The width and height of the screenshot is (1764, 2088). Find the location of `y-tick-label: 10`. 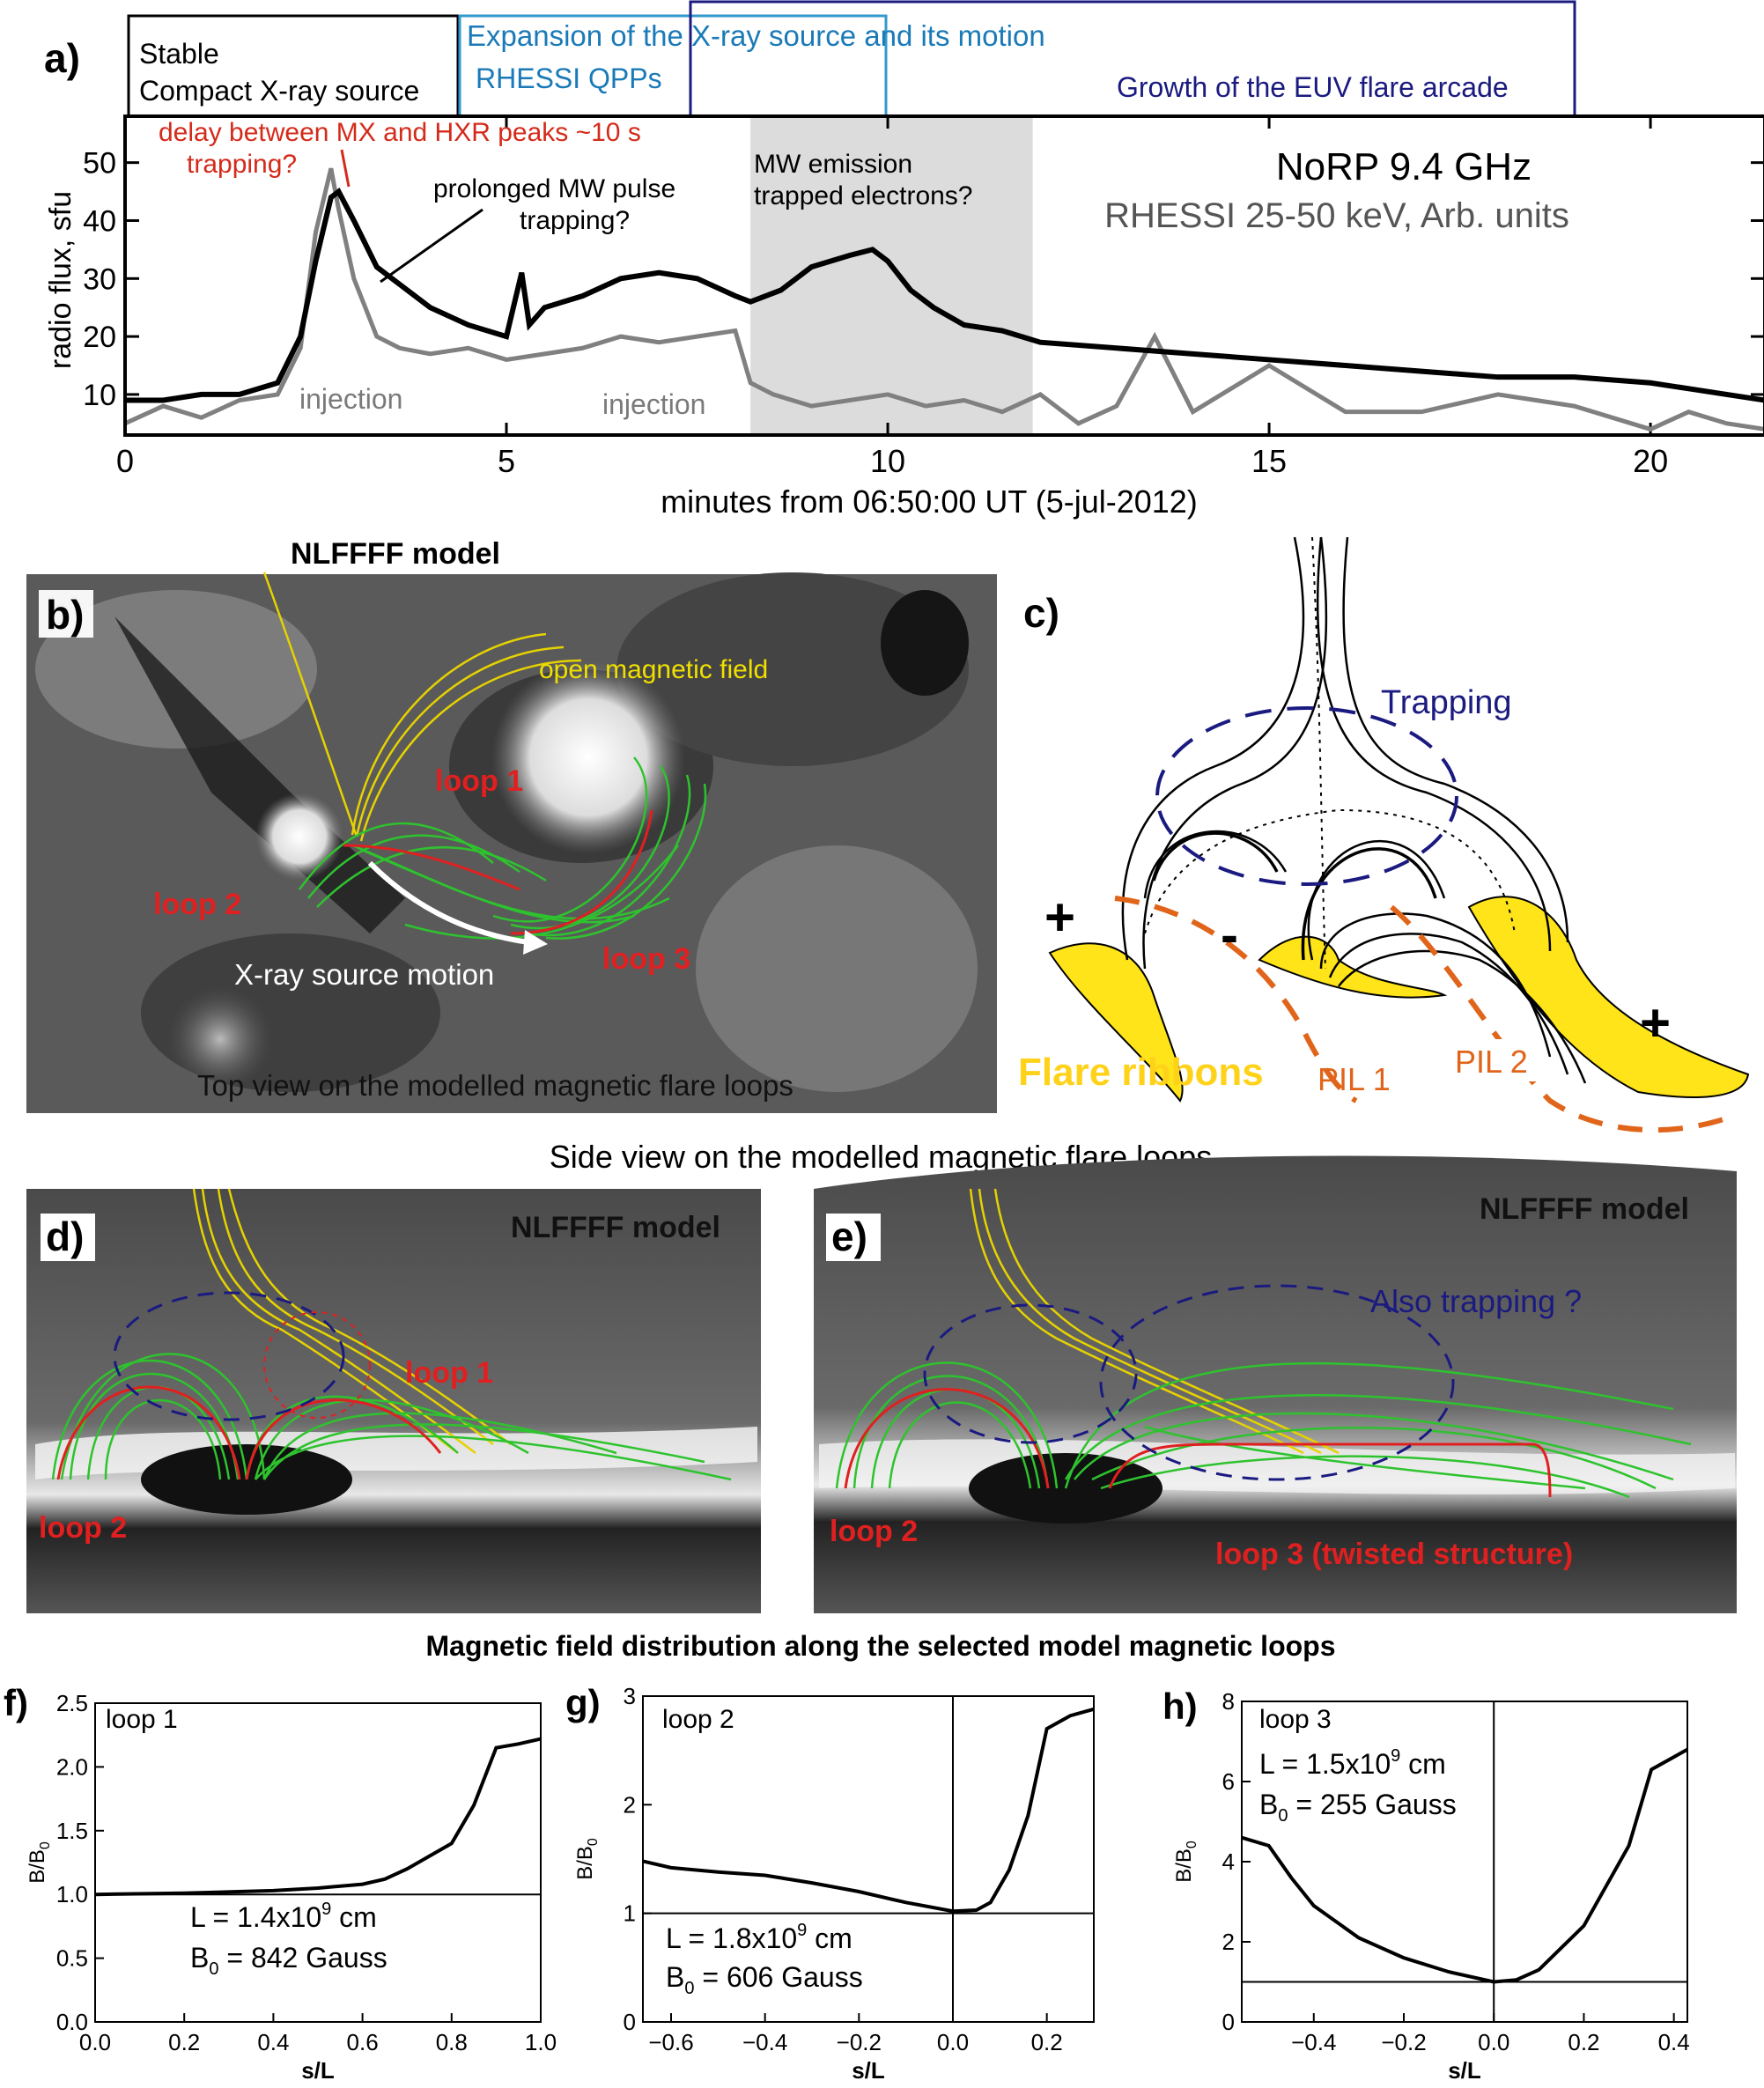

y-tick-label: 10 is located at coordinates (99, 395).